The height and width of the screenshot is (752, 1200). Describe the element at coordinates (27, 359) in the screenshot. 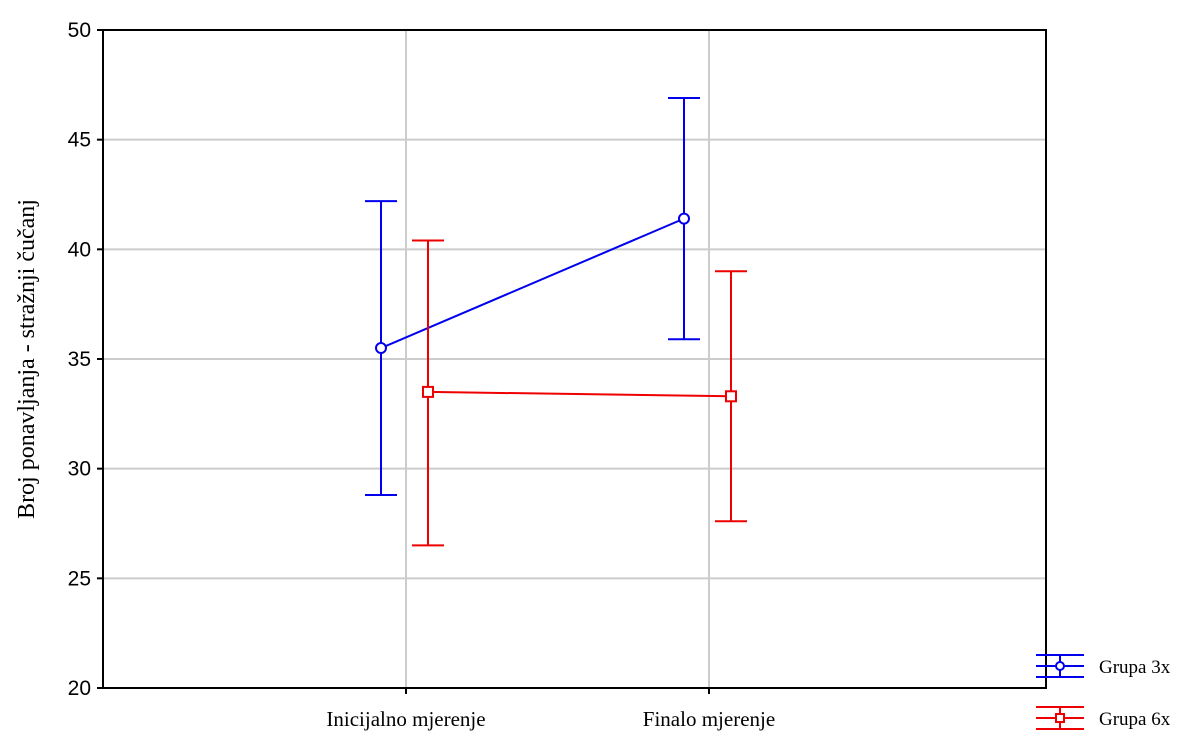

I see `y-axis-label: Broj ponavljanja - stražnji čučanj` at that location.